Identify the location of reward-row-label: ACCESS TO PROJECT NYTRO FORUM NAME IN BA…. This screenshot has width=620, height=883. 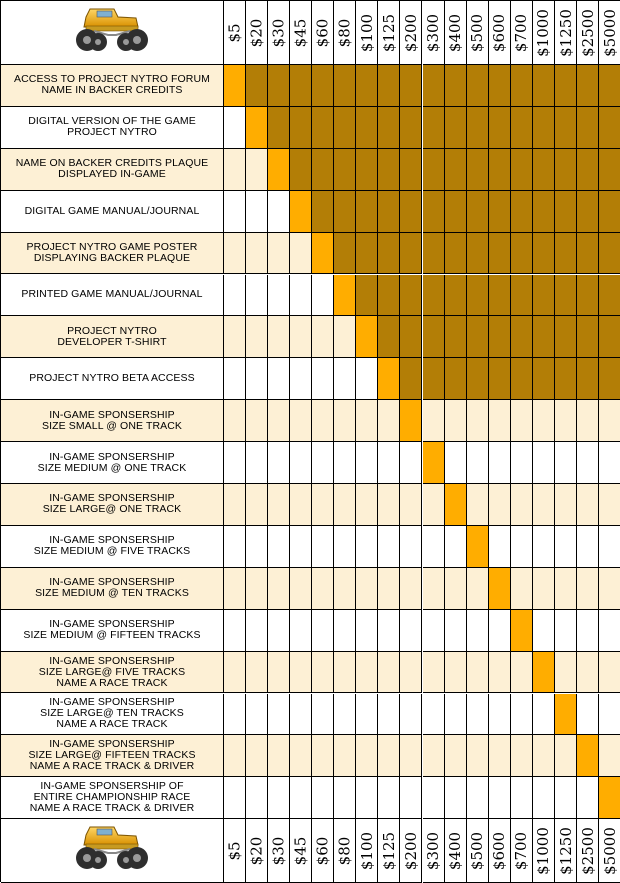
(112, 86).